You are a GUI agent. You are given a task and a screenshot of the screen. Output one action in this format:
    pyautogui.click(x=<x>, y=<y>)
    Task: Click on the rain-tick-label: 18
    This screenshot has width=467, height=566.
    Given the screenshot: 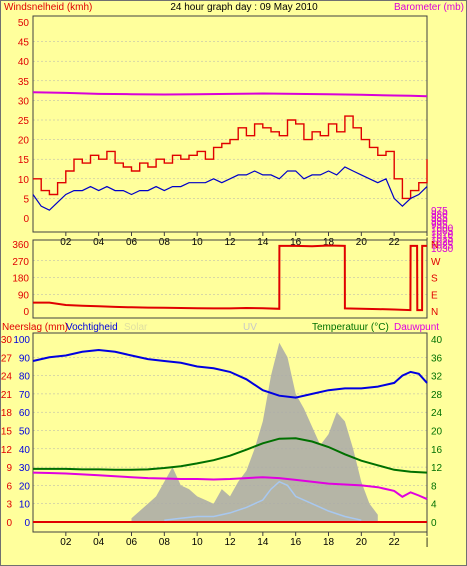 What is the action you would take?
    pyautogui.click(x=7, y=413)
    